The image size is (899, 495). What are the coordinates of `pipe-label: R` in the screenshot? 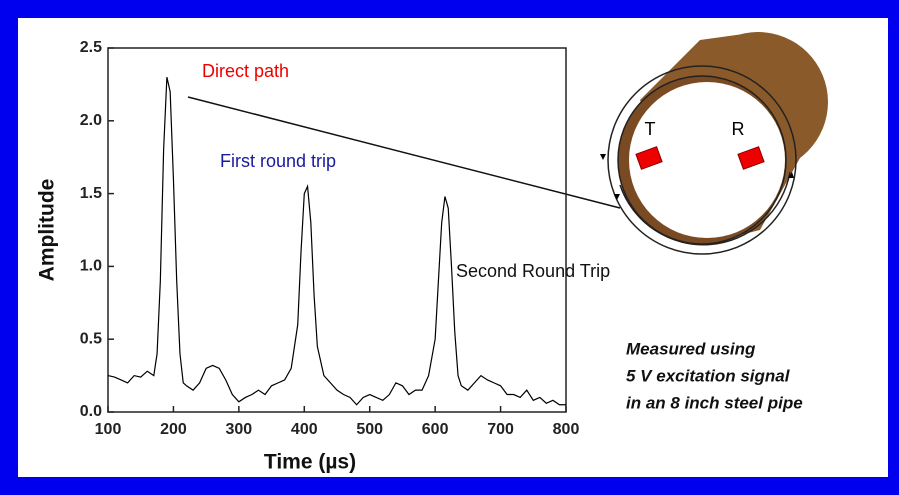 It's located at (738, 129).